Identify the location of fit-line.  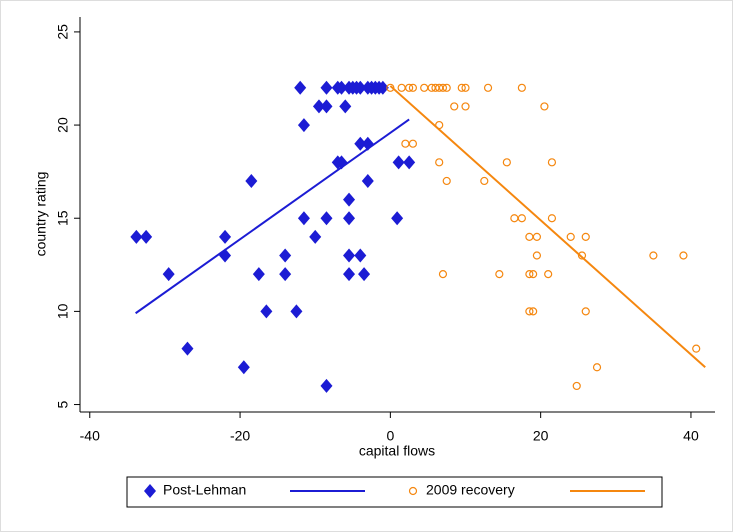
(272, 216).